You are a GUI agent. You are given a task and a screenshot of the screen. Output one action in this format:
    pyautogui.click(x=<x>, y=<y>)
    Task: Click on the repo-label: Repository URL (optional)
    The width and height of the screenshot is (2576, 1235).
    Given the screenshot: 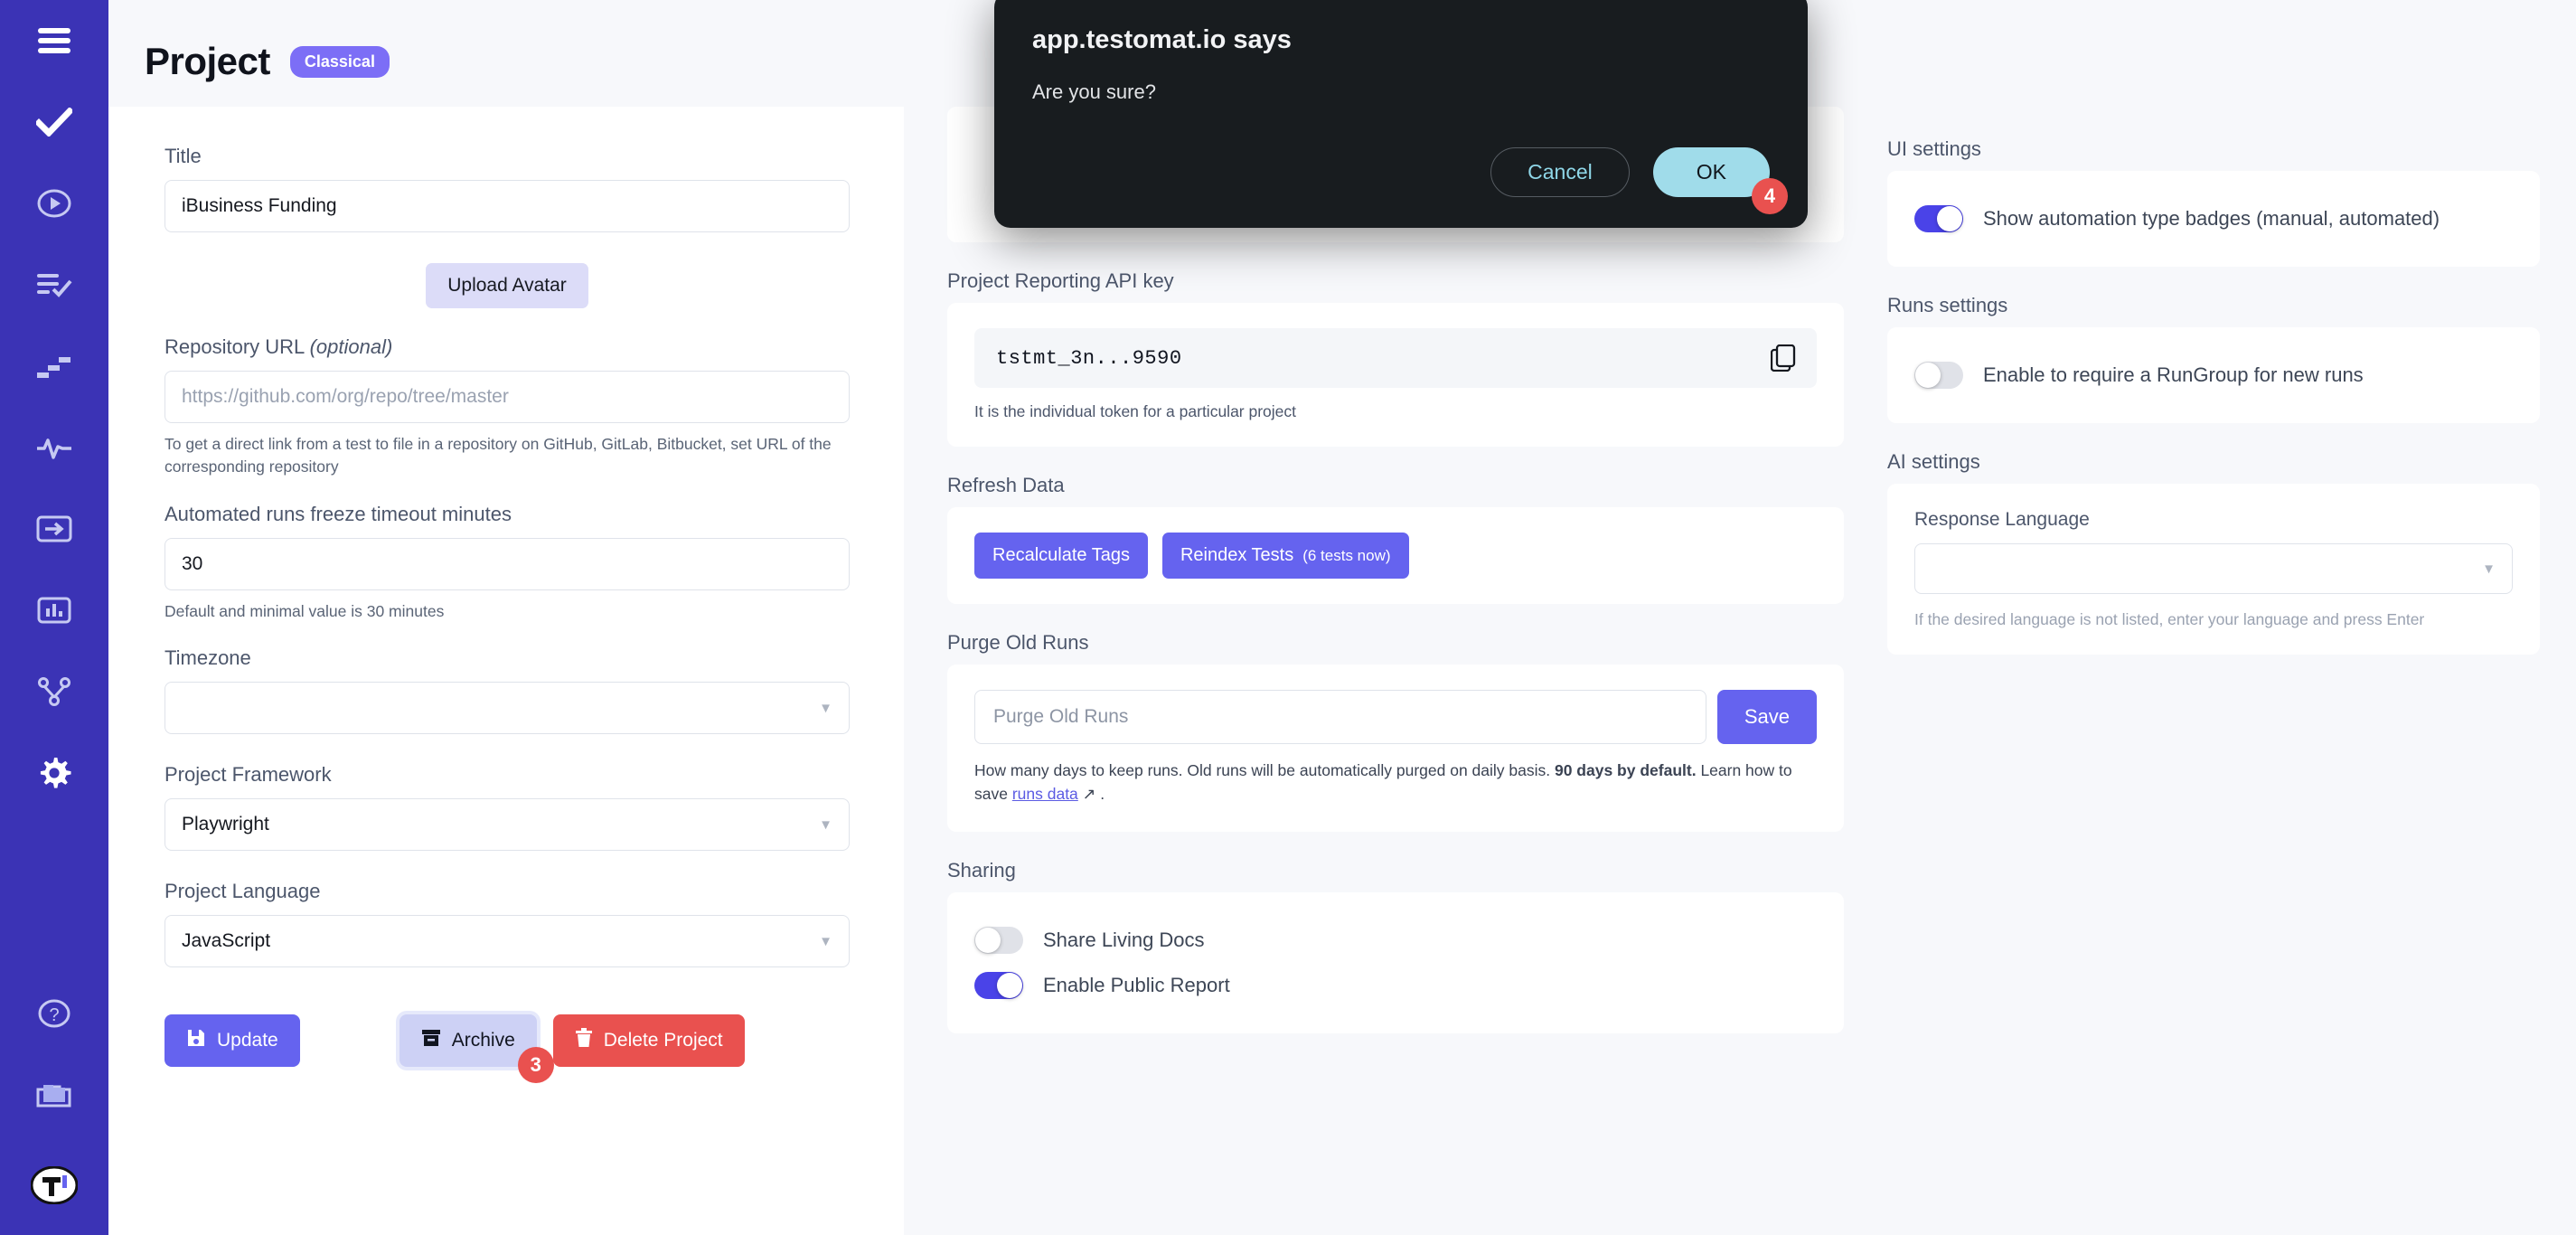 What is the action you would take?
    pyautogui.click(x=508, y=347)
    